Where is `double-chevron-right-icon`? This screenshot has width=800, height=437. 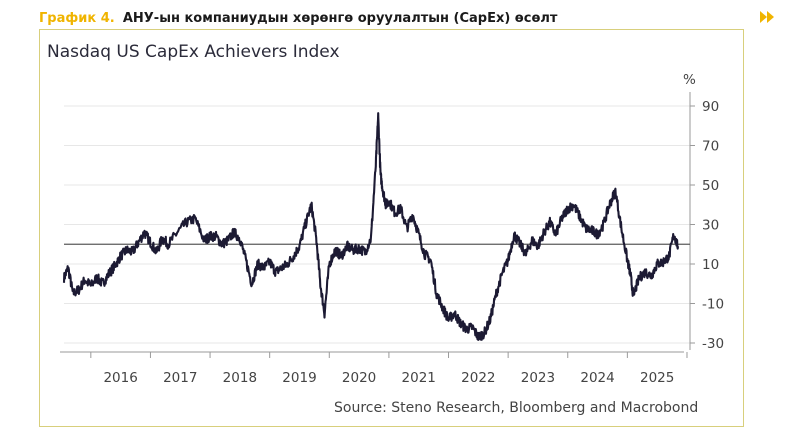 double-chevron-right-icon is located at coordinates (769, 17).